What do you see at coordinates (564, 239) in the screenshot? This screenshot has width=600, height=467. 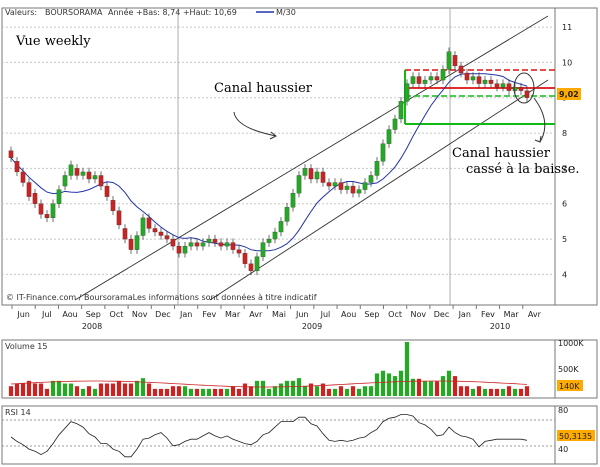 I see `y-tick-label: 5` at bounding box center [564, 239].